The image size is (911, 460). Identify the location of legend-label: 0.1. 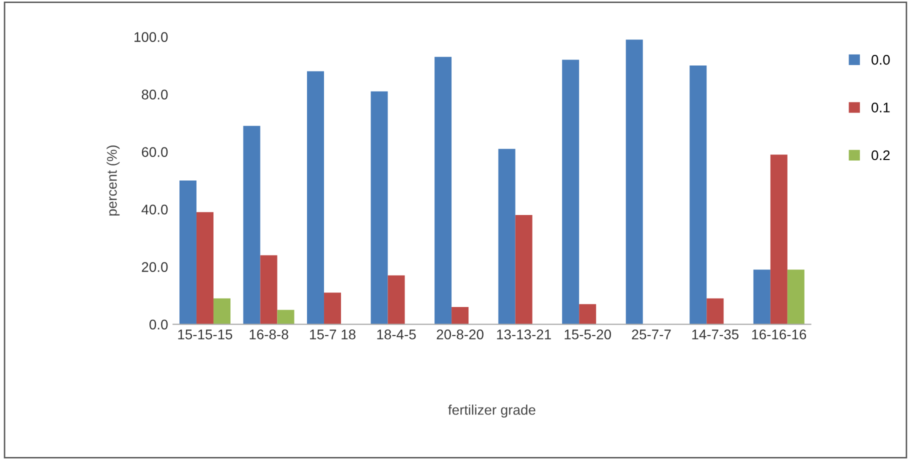
(881, 107).